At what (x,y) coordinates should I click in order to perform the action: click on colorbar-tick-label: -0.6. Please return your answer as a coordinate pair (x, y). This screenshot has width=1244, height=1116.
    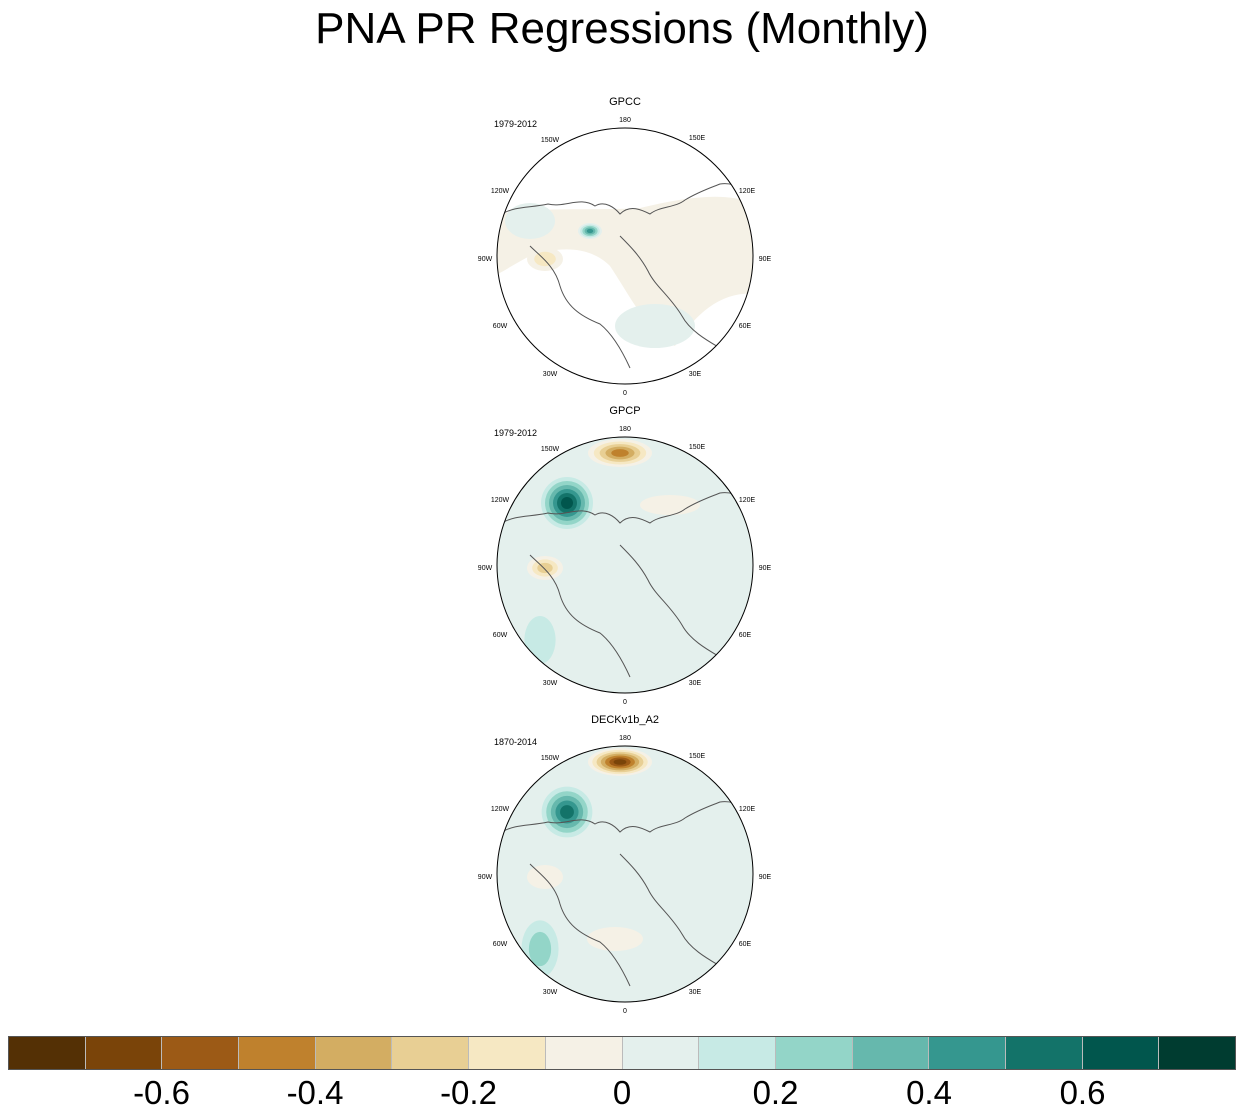
    Looking at the image, I should click on (161, 1092).